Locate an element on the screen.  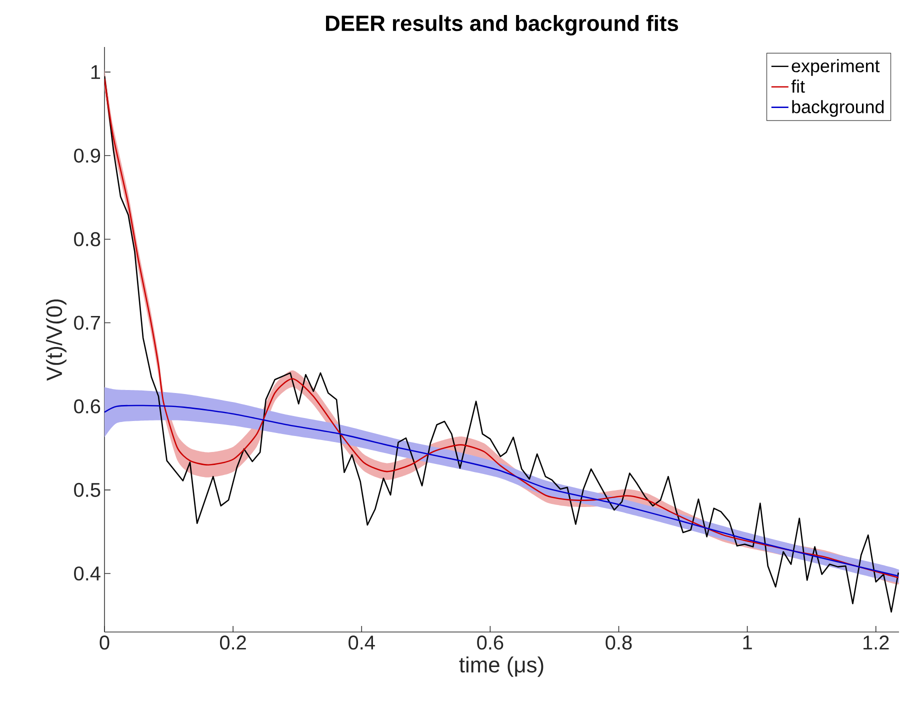
legend-label: background is located at coordinates (838, 108).